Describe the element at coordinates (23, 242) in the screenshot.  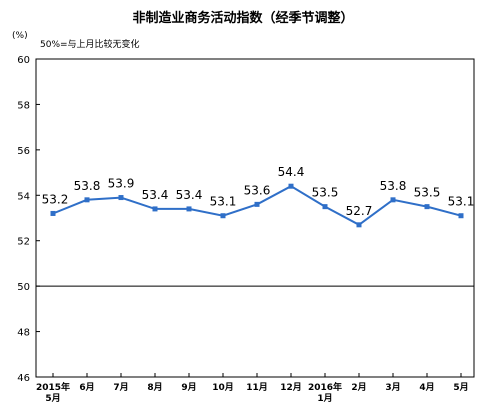
I see `y-tick-label: 52` at that location.